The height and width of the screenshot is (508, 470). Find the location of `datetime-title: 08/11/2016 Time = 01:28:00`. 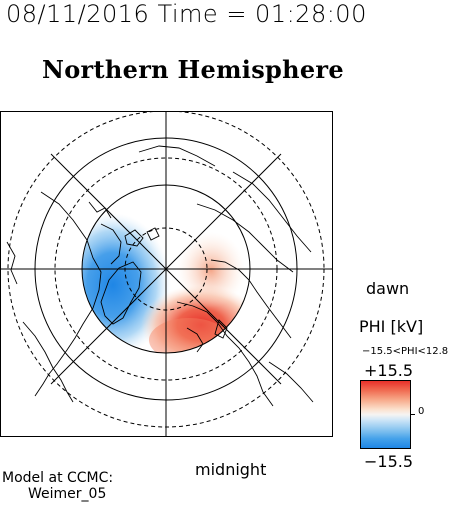

datetime-title: 08/11/2016 Time = 01:28:00 is located at coordinates (186, 14).